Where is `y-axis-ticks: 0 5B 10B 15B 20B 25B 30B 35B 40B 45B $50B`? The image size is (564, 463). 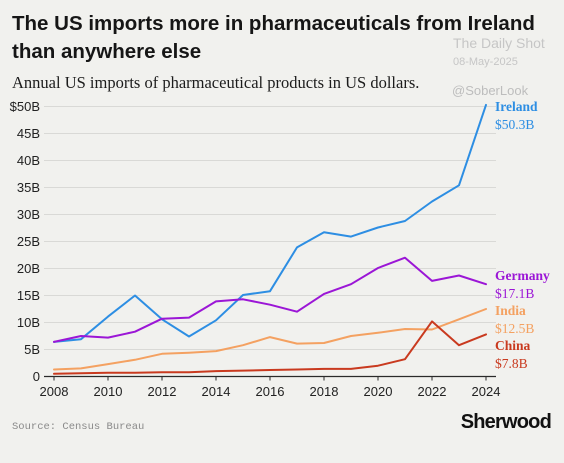
y-axis-ticks: 0 5B 10B 15B 20B 25B 30B 35B 40B 45B $50B is located at coordinates (25, 241).